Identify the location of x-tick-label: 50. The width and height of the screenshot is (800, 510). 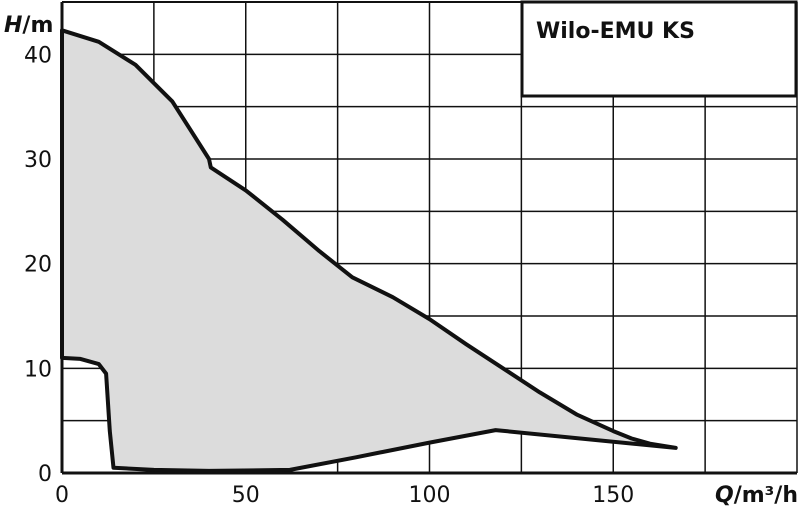
(246, 495).